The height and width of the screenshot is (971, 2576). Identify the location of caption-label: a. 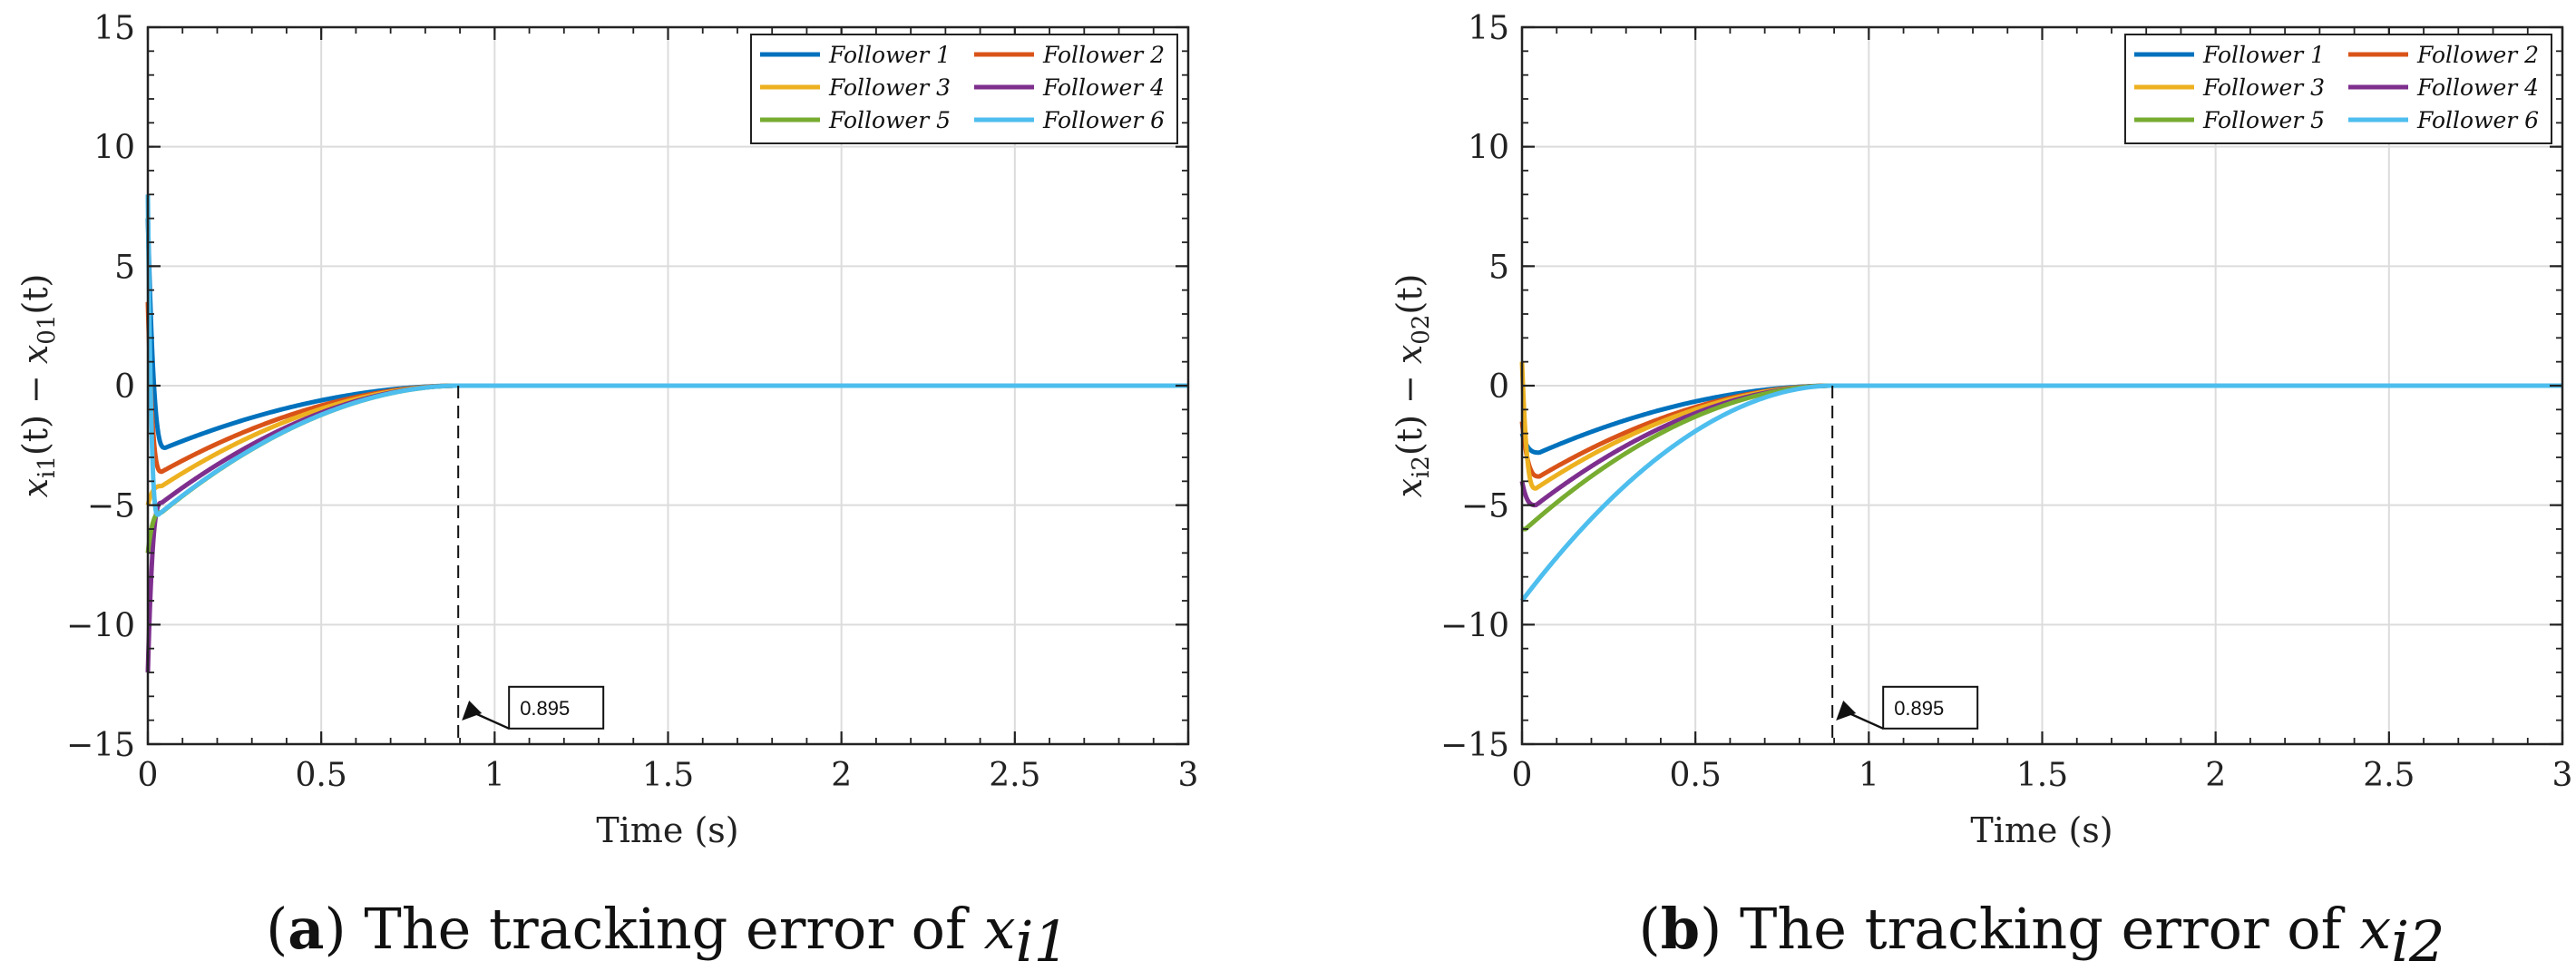
(306, 929).